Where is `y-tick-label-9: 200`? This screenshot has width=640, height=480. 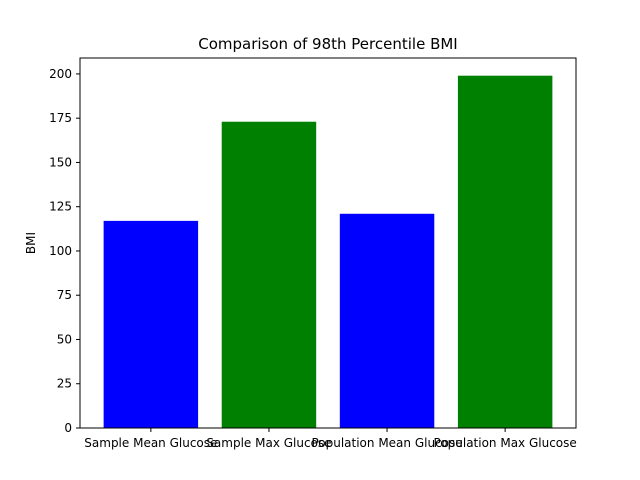
y-tick-label-9: 200 is located at coordinates (60, 74).